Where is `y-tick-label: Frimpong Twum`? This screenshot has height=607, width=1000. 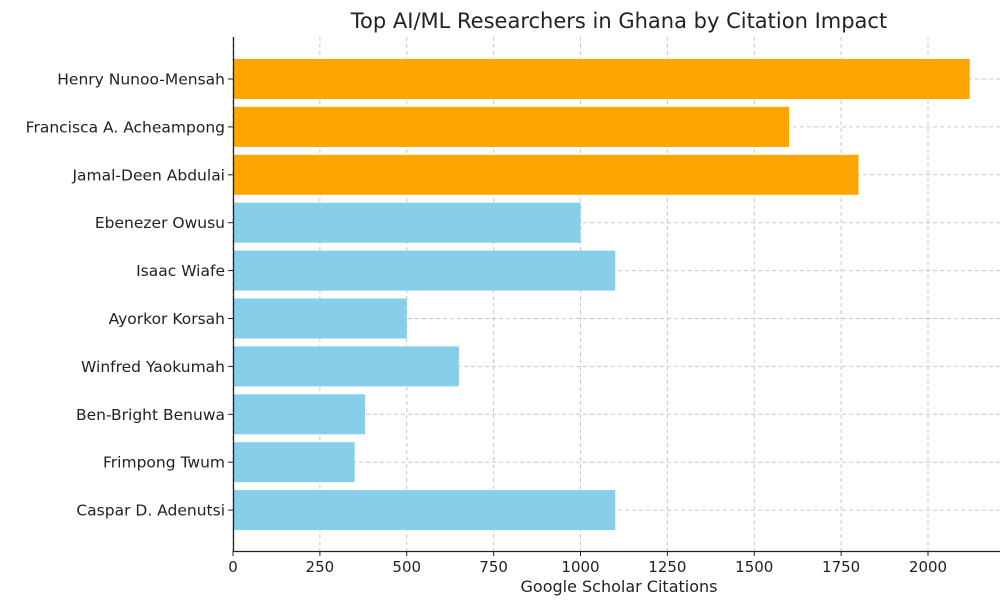 y-tick-label: Frimpong Twum is located at coordinates (164, 463).